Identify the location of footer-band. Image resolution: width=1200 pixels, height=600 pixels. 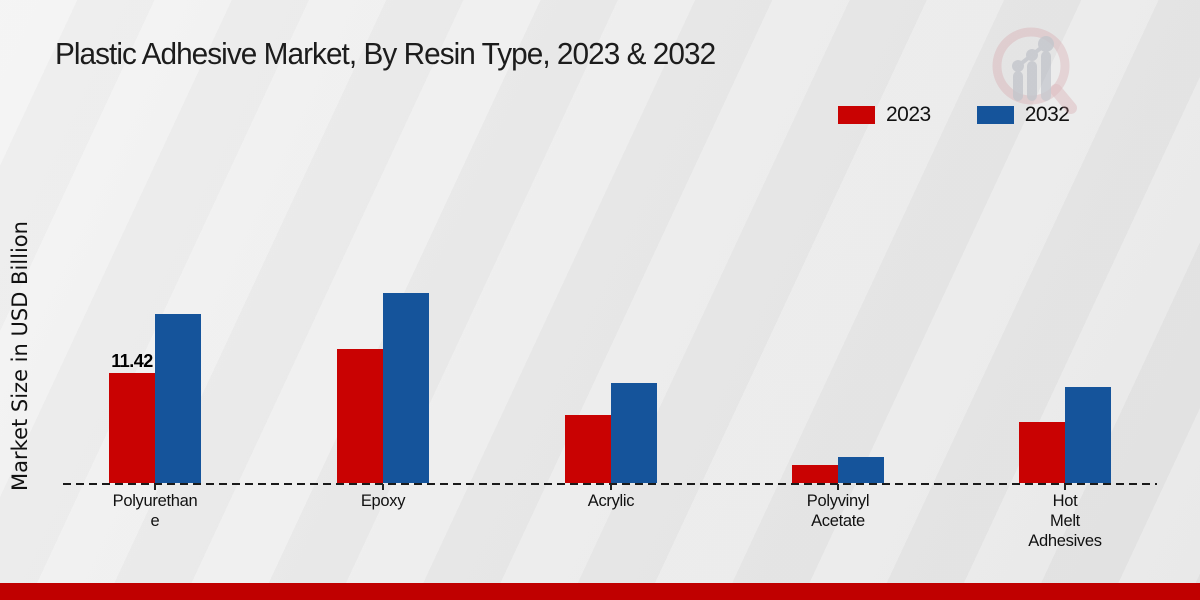
(600, 591).